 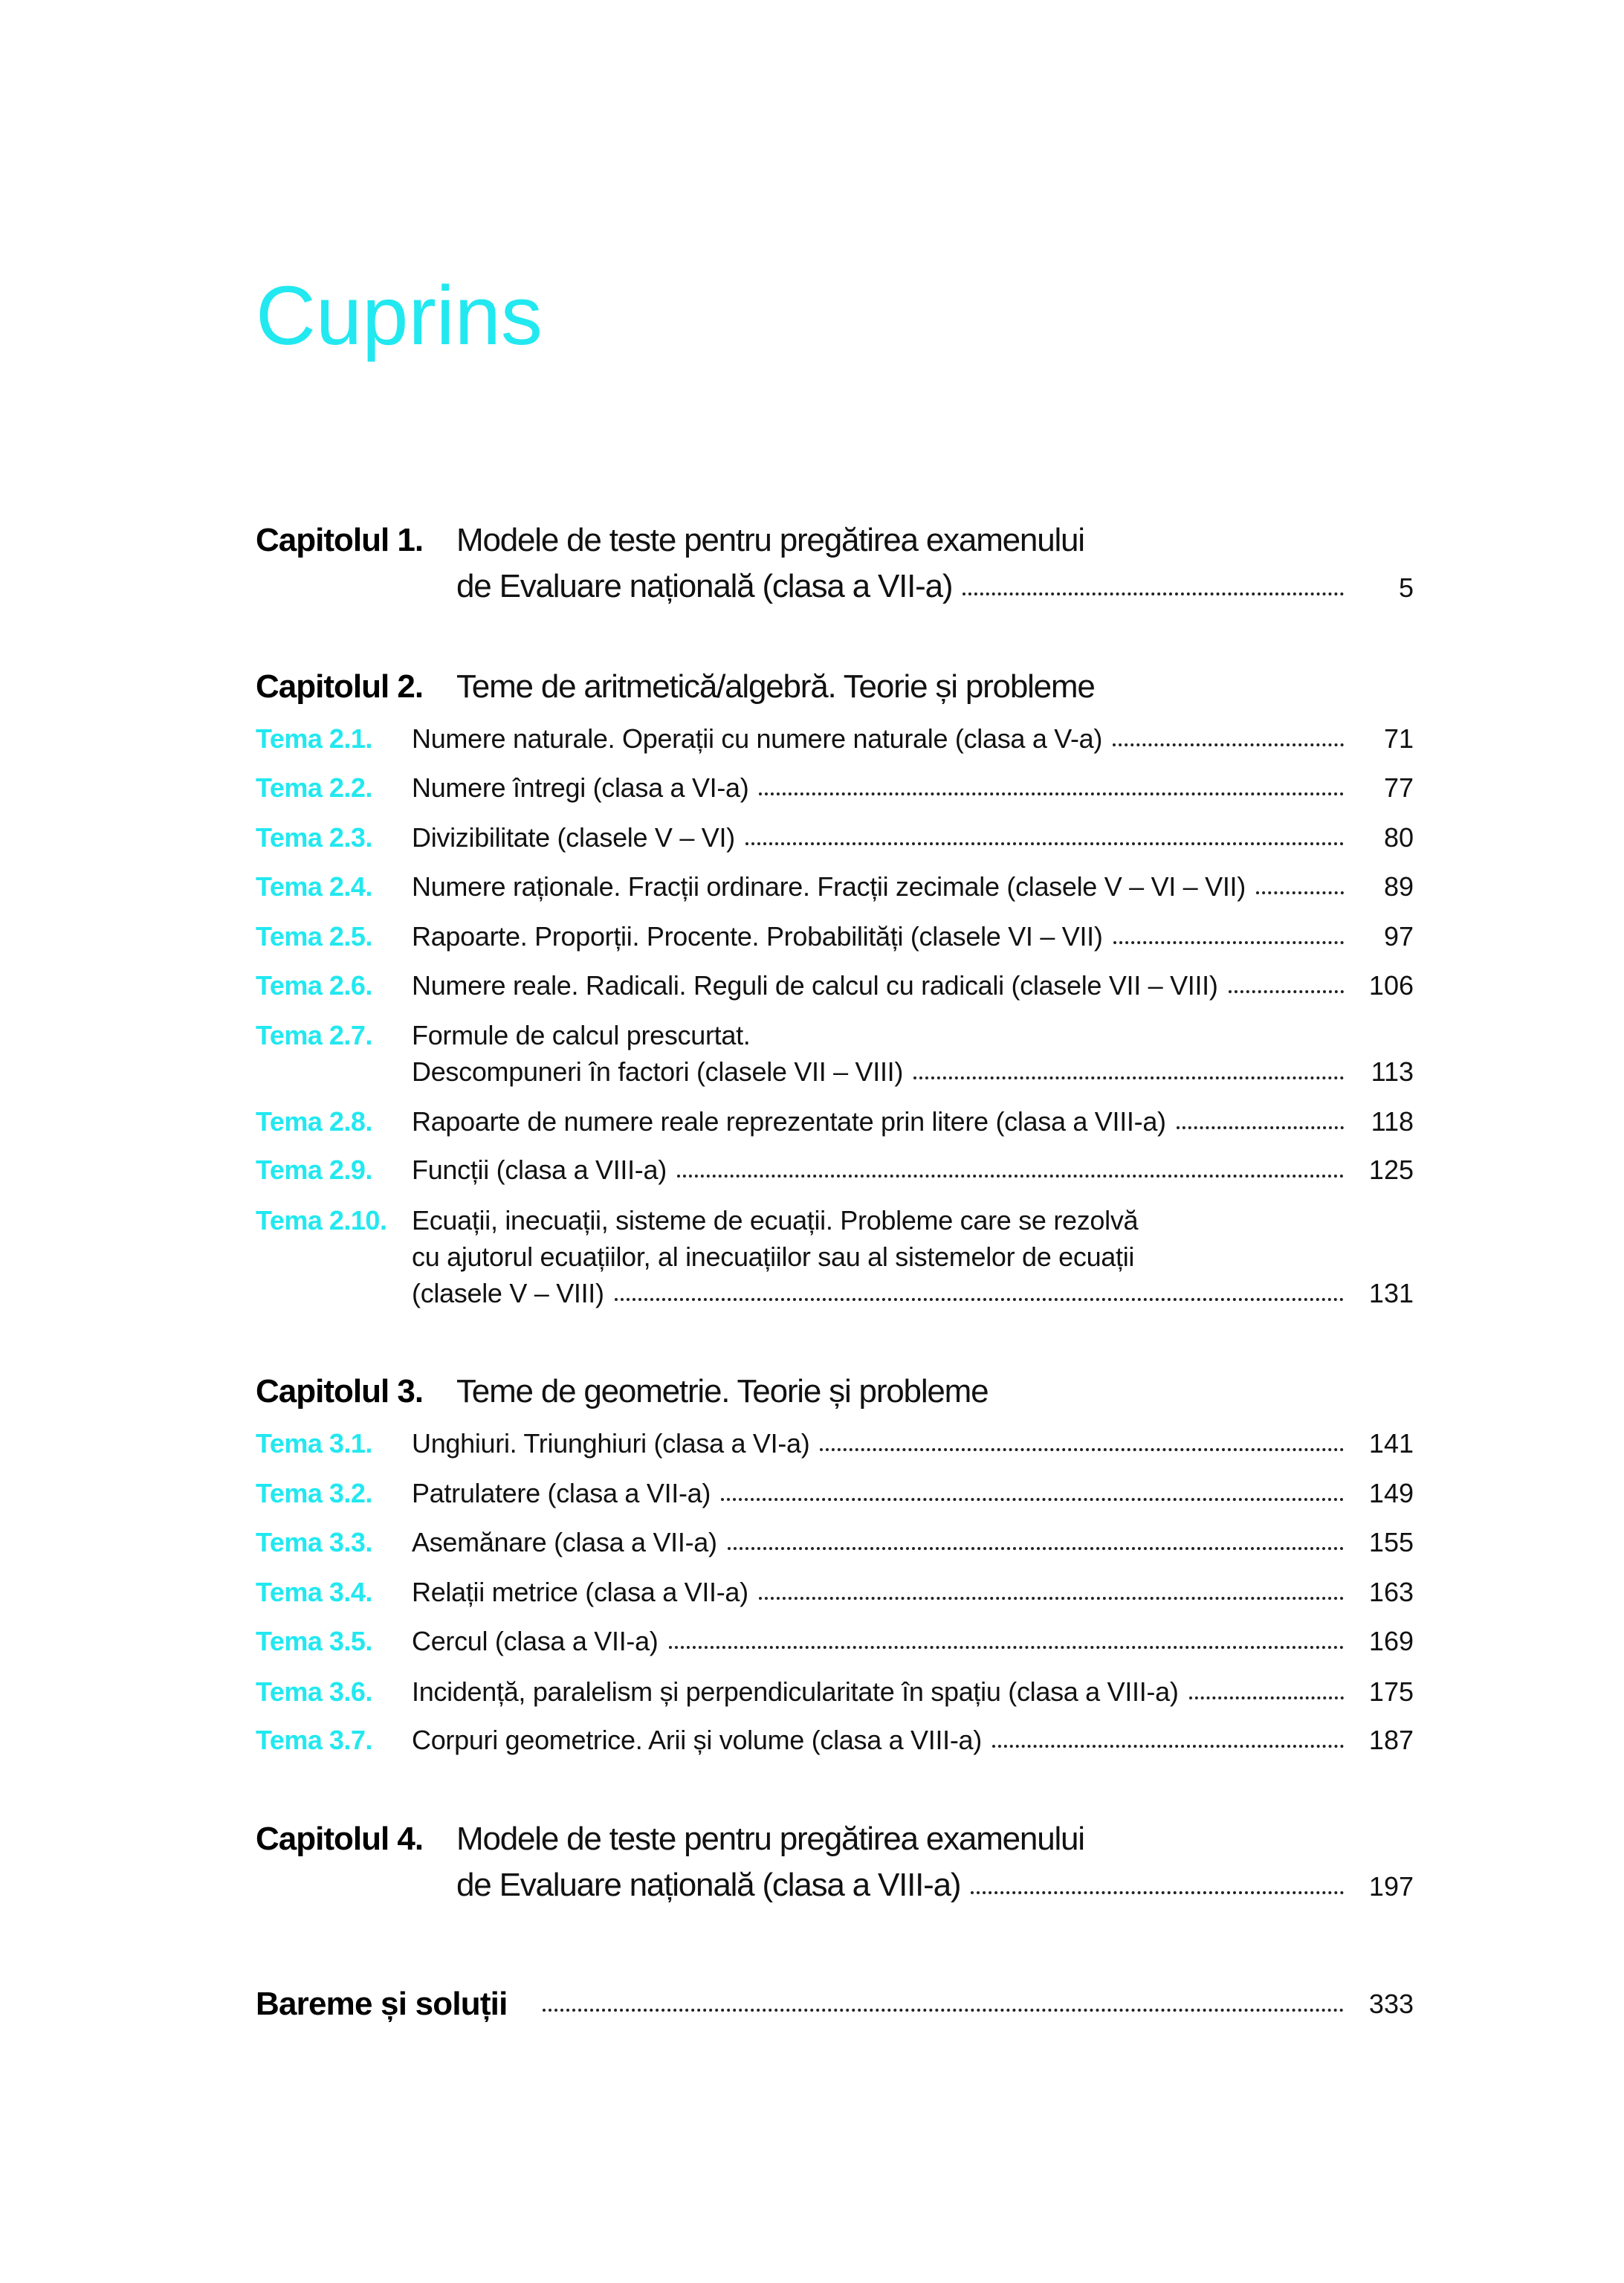 What do you see at coordinates (835, 1170) in the screenshot?
I see `toc-topic-2-9: Tema 2.9. Funcții (clasa a VIII-a) 125` at bounding box center [835, 1170].